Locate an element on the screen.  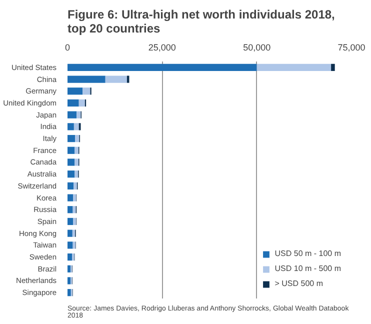
x-tick-label: 0 is located at coordinates (67, 47).